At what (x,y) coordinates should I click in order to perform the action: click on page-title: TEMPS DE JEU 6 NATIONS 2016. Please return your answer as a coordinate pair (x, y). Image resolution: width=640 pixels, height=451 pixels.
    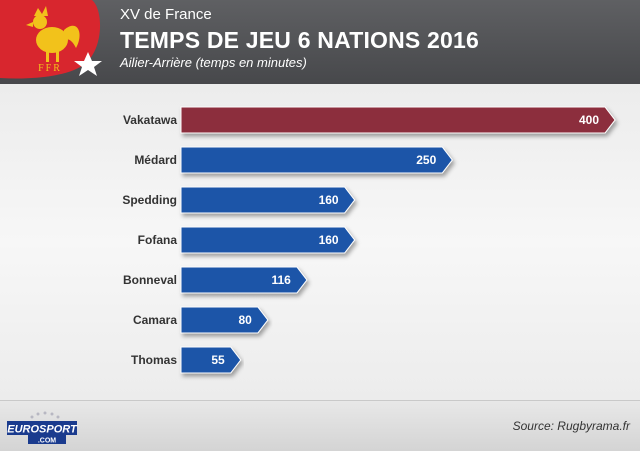
    Looking at the image, I should click on (300, 40).